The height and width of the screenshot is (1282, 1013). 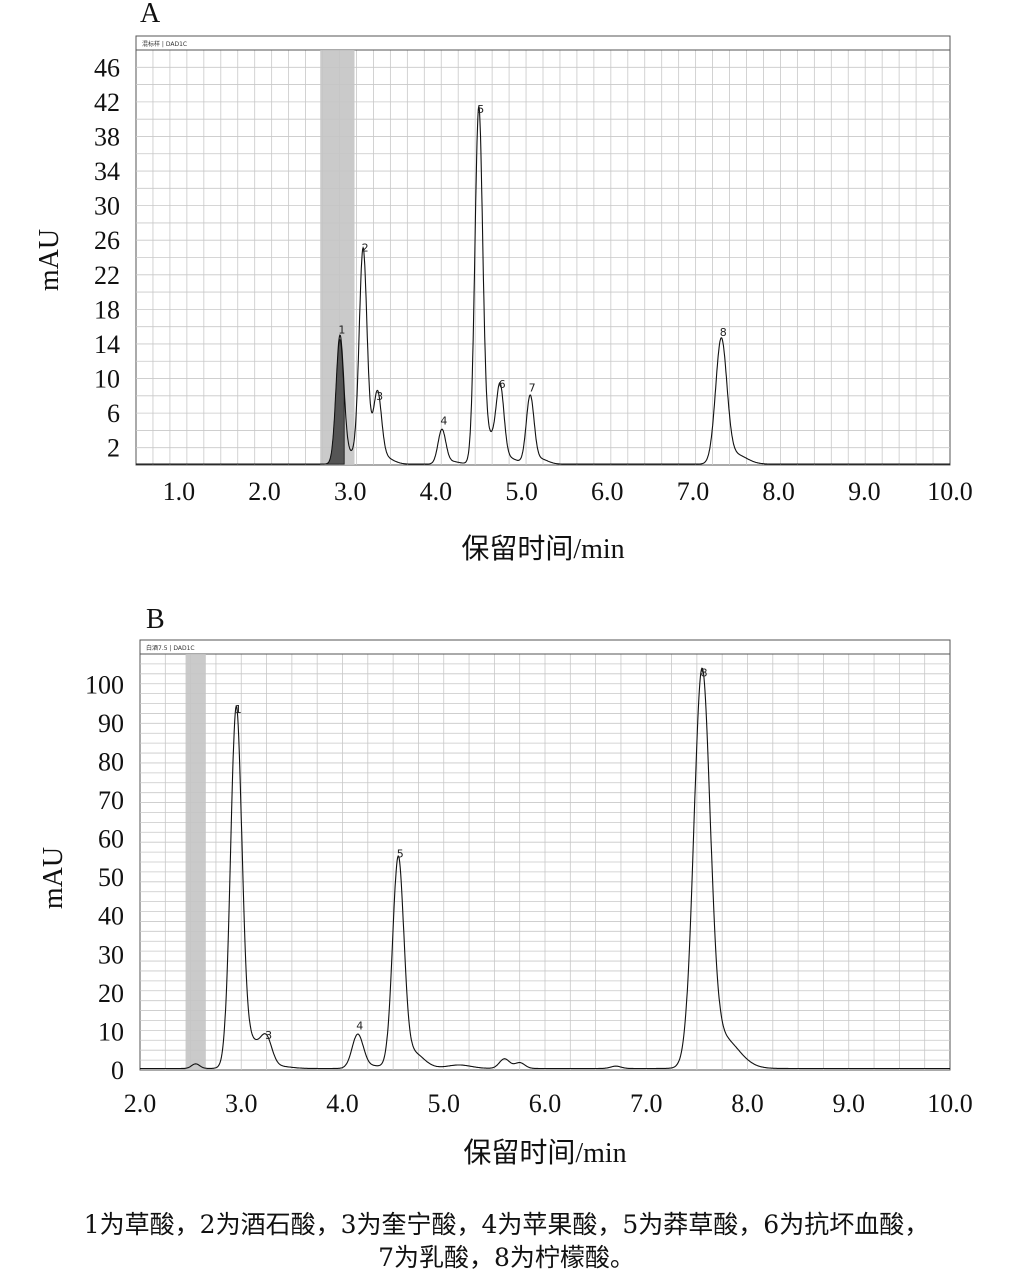 What do you see at coordinates (107, 171) in the screenshot?
I see `y-tick-label: 34` at bounding box center [107, 171].